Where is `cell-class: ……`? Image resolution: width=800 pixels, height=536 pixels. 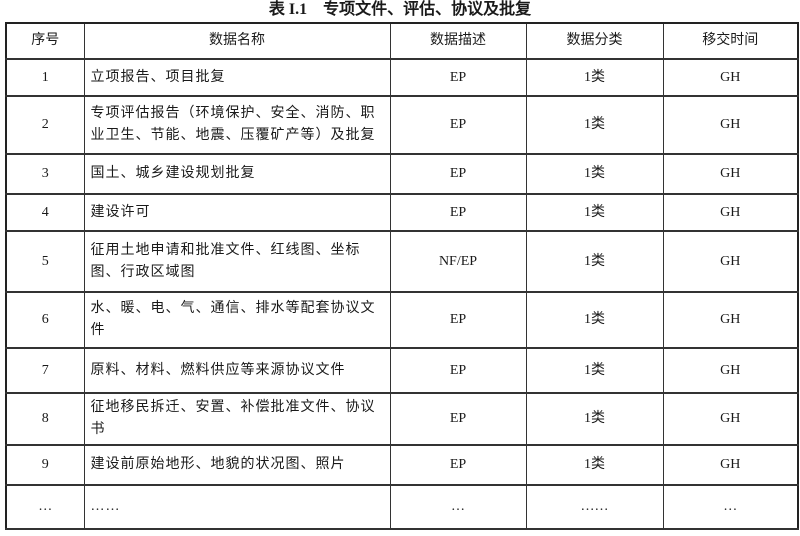
cell-class: …… is located at coordinates (594, 507).